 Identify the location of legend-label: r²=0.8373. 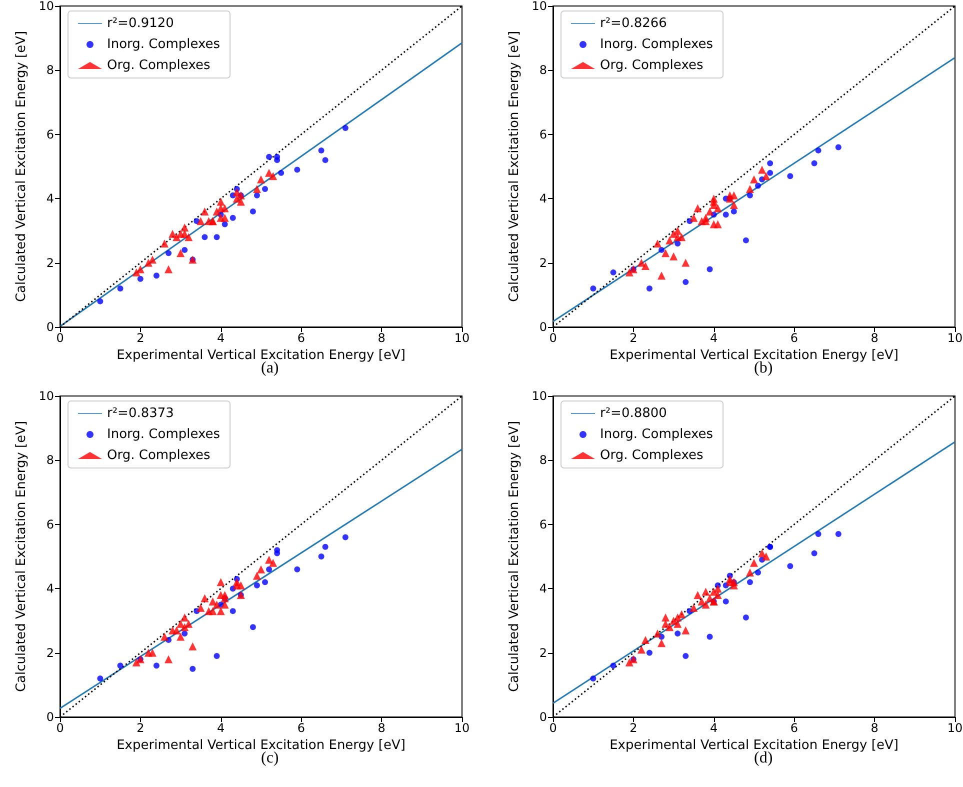
(140, 413).